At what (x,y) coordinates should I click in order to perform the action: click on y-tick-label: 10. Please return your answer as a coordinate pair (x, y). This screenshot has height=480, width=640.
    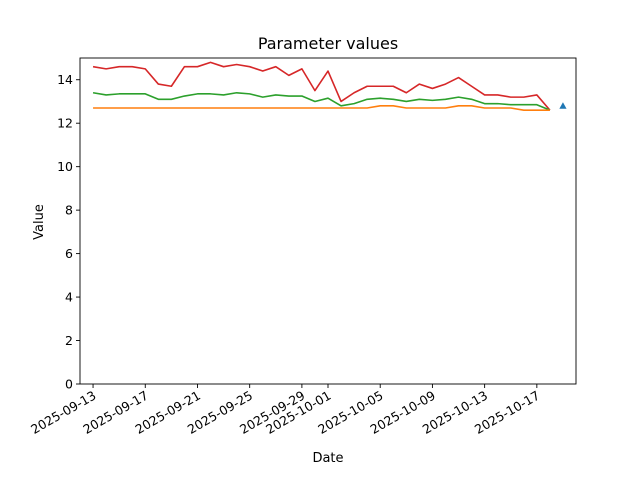
    Looking at the image, I should click on (65, 166).